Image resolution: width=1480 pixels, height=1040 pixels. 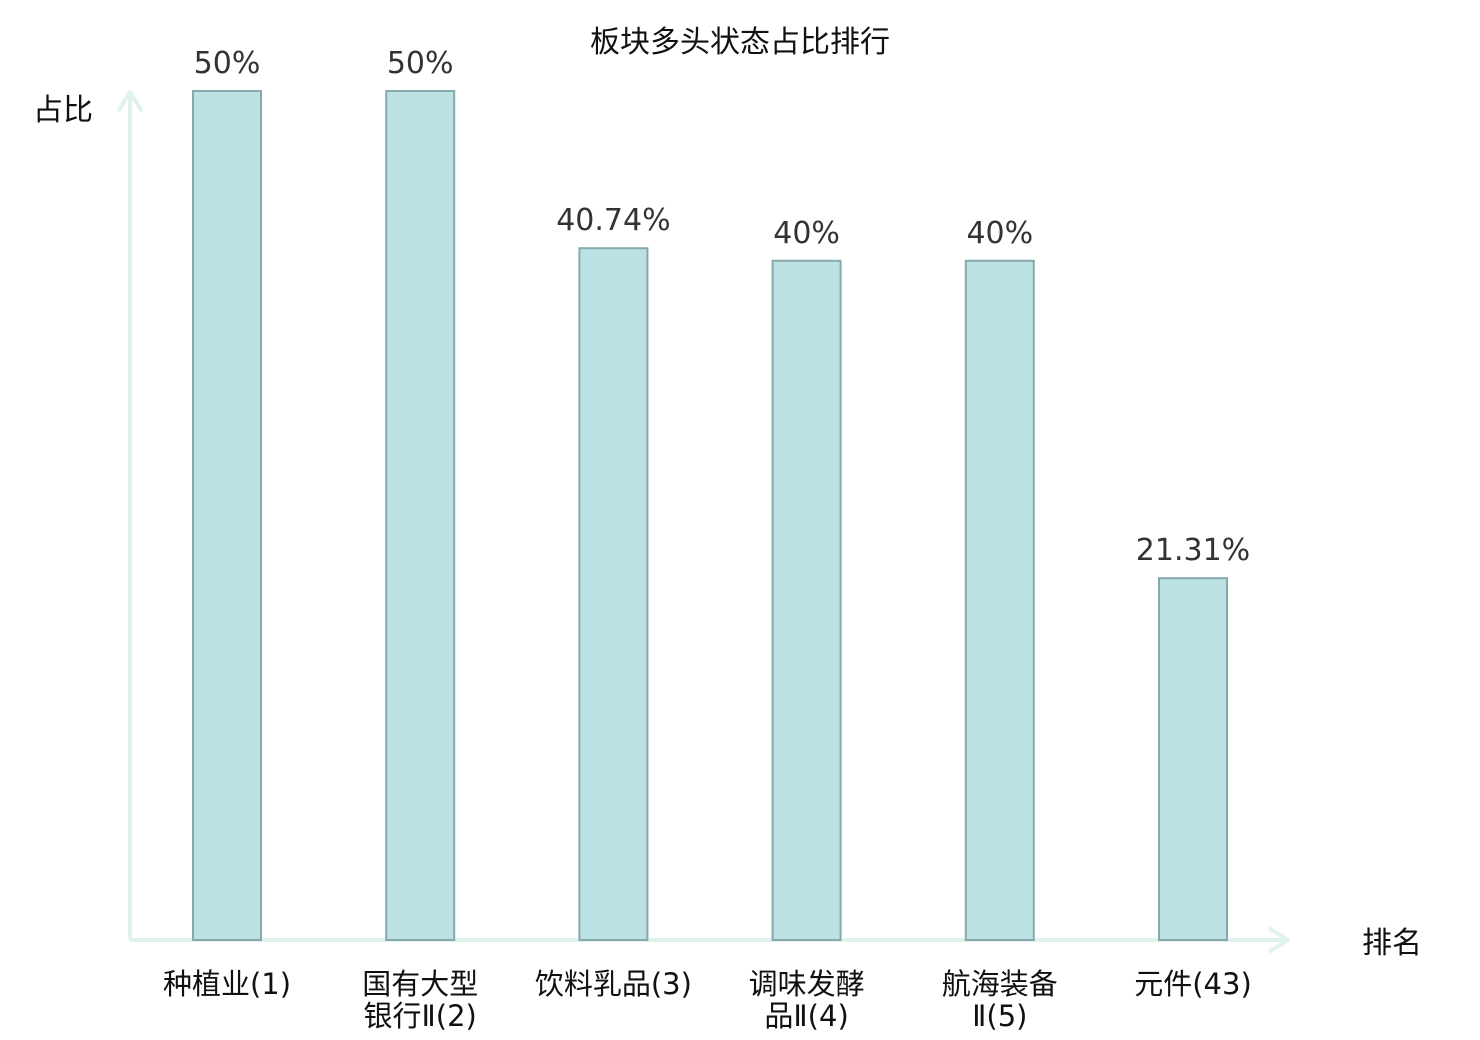 What do you see at coordinates (1392, 943) in the screenshot?
I see `x-axis-label: 排名` at bounding box center [1392, 943].